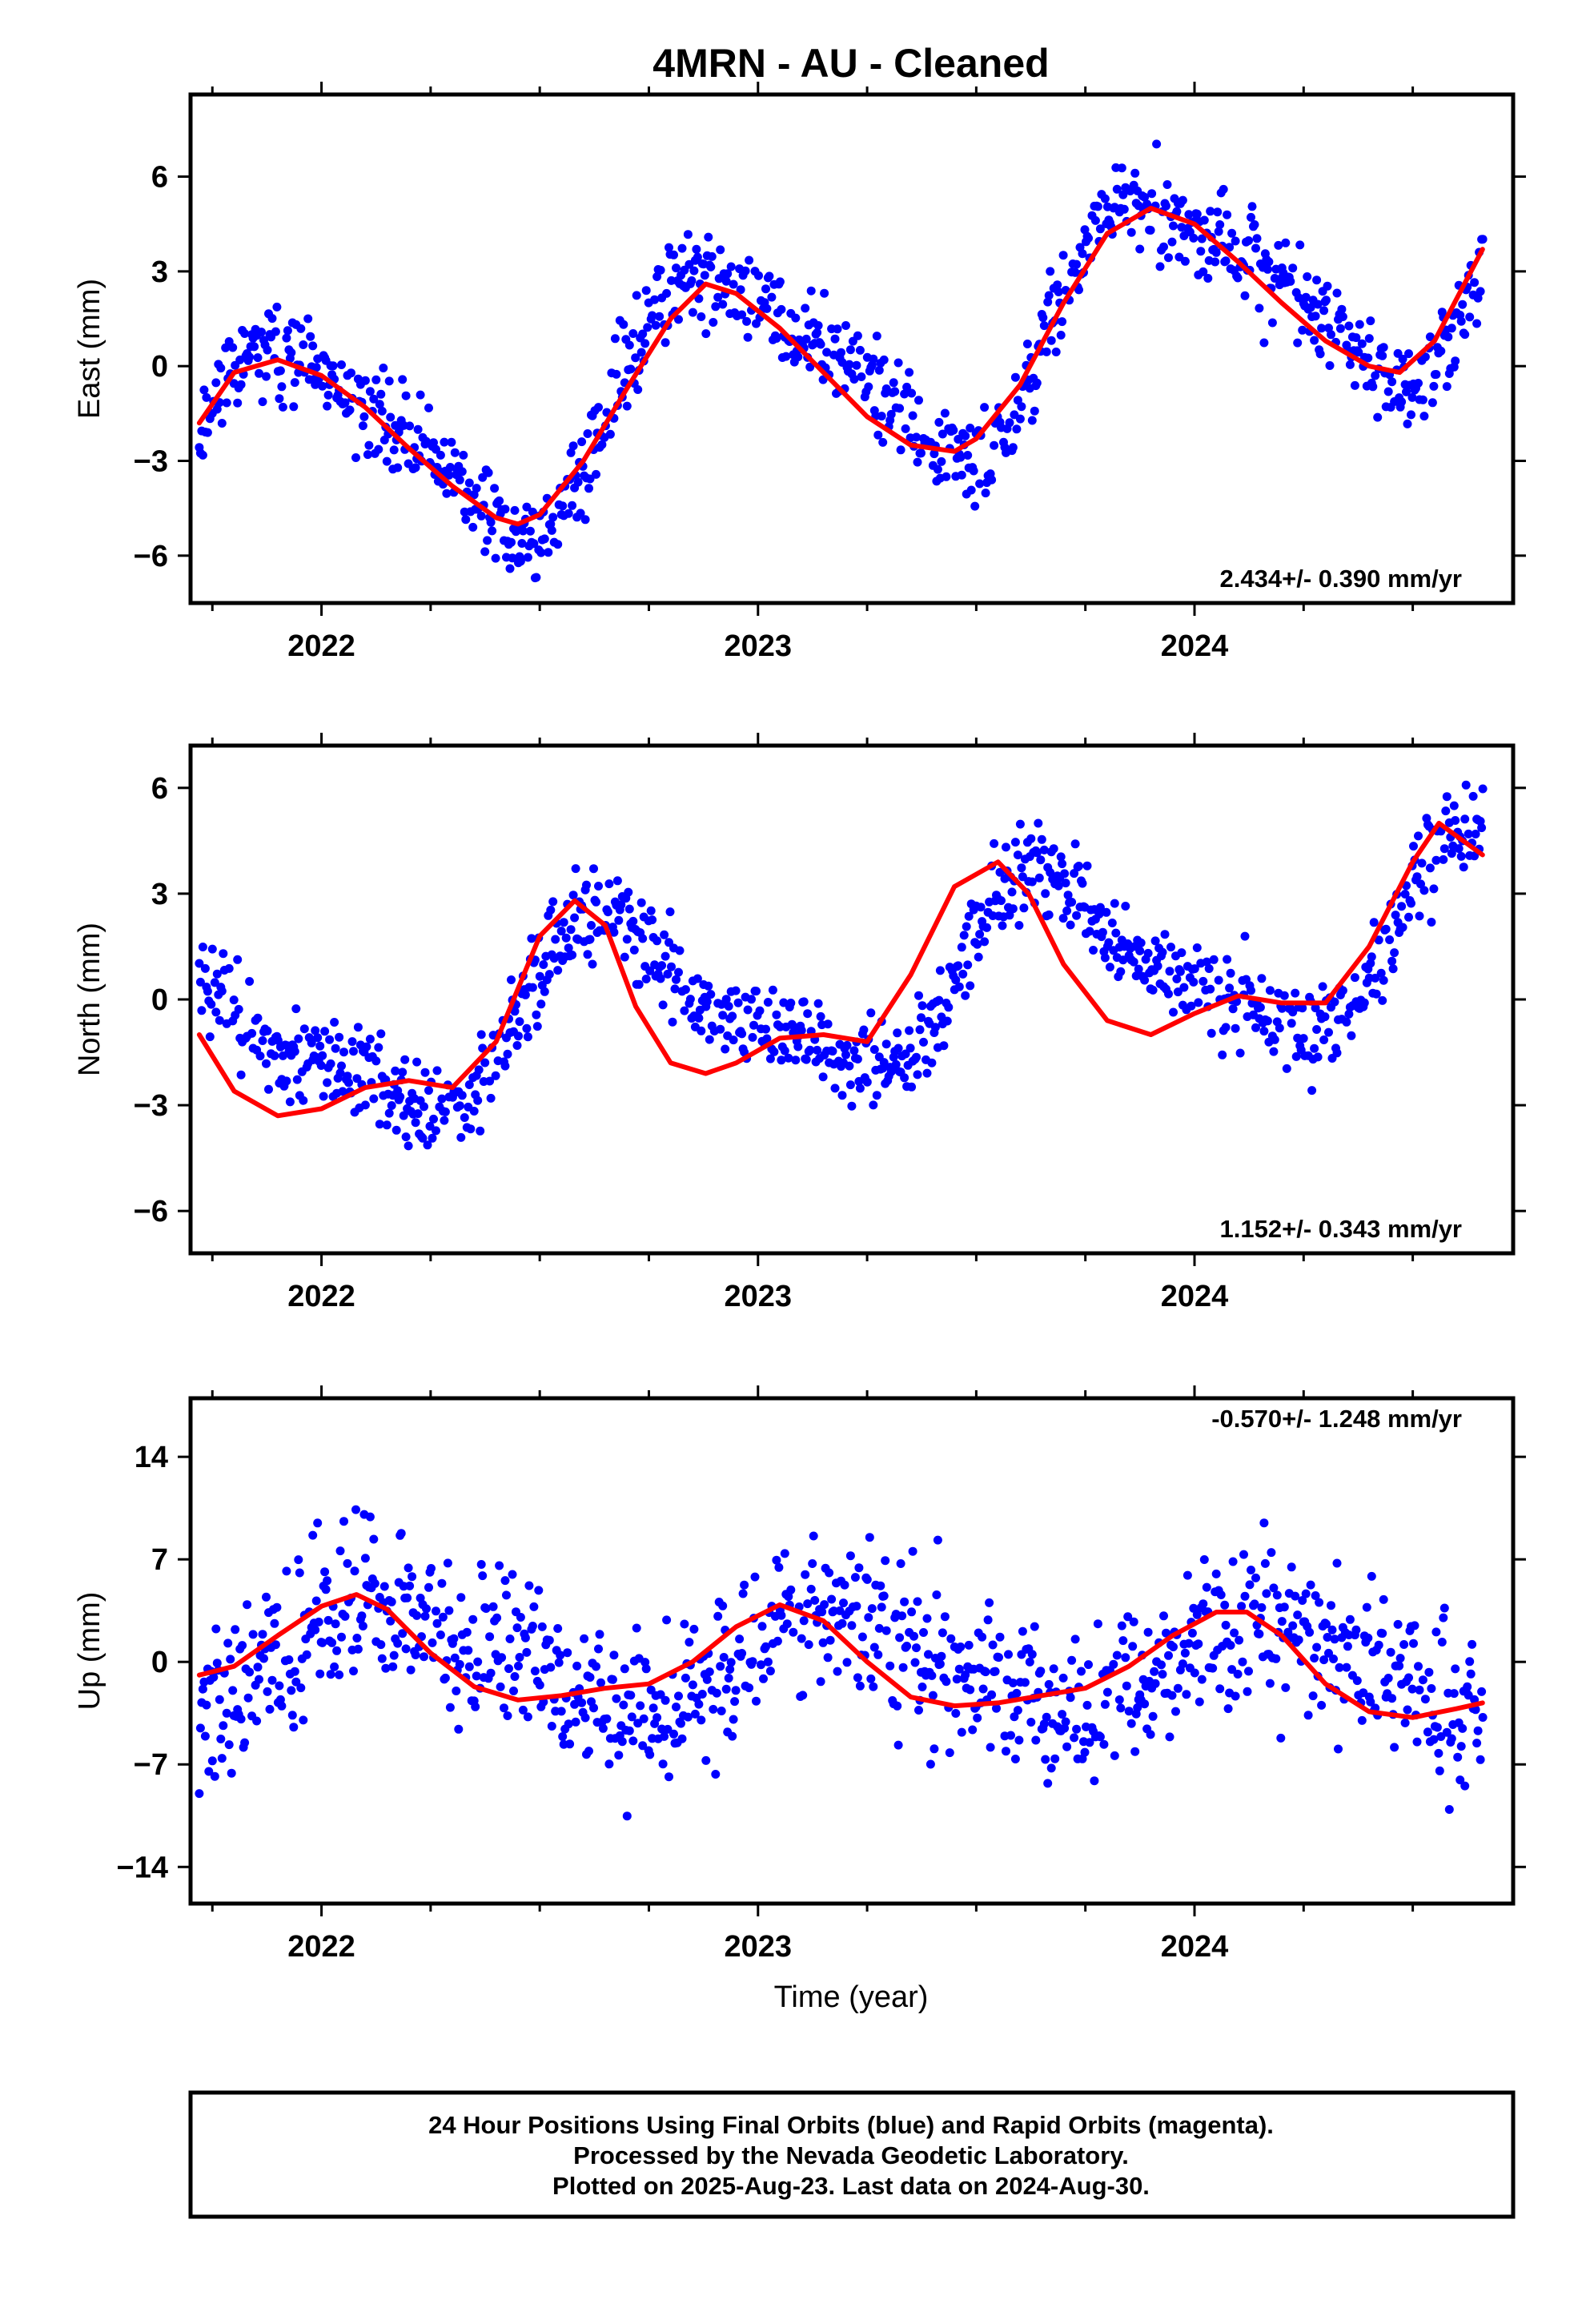 This screenshot has height=2324, width=1582. I want to click on y-tick-label: −6, so click(151, 556).